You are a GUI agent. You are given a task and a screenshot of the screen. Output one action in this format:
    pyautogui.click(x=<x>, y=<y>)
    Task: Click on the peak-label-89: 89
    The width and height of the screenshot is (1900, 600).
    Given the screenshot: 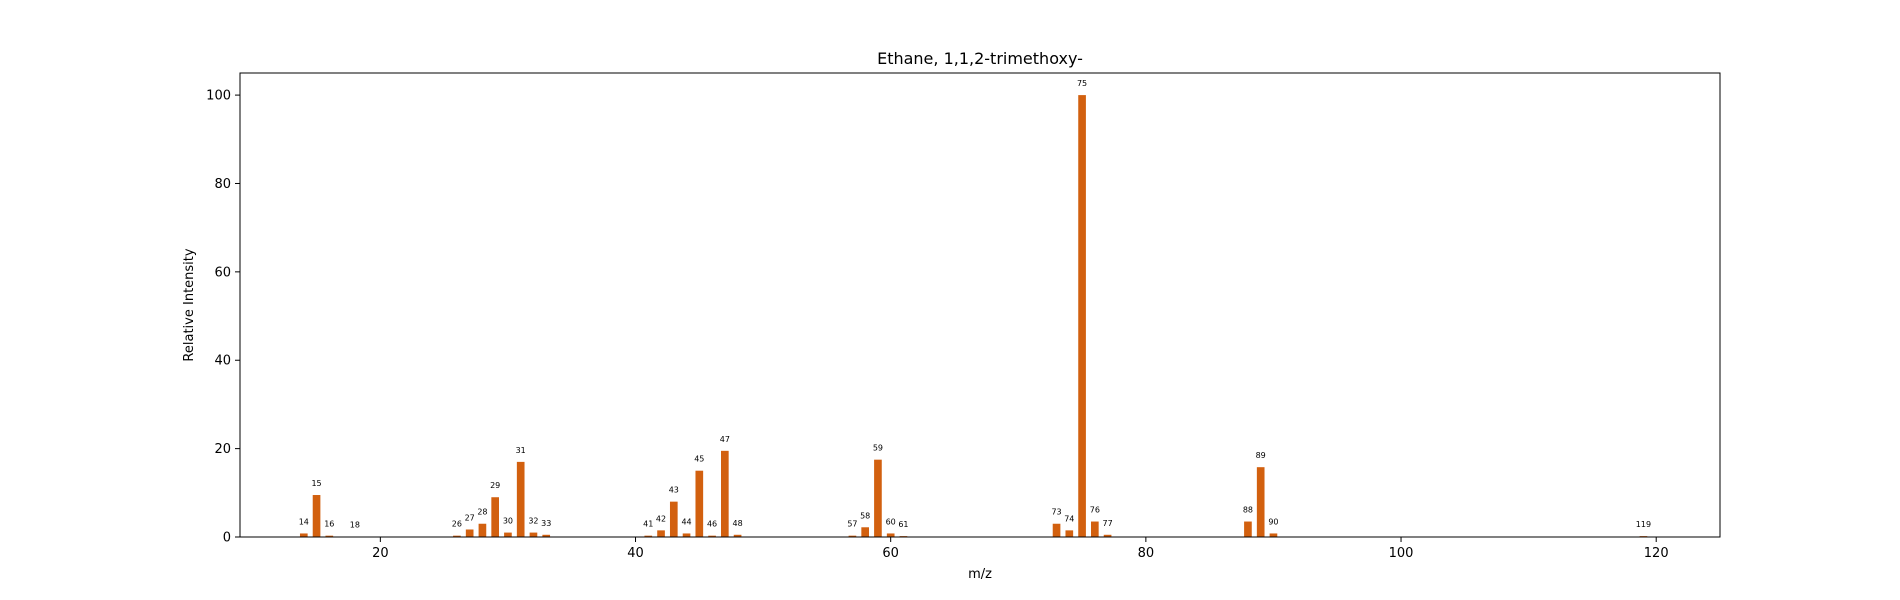 What is the action you would take?
    pyautogui.click(x=1261, y=455)
    